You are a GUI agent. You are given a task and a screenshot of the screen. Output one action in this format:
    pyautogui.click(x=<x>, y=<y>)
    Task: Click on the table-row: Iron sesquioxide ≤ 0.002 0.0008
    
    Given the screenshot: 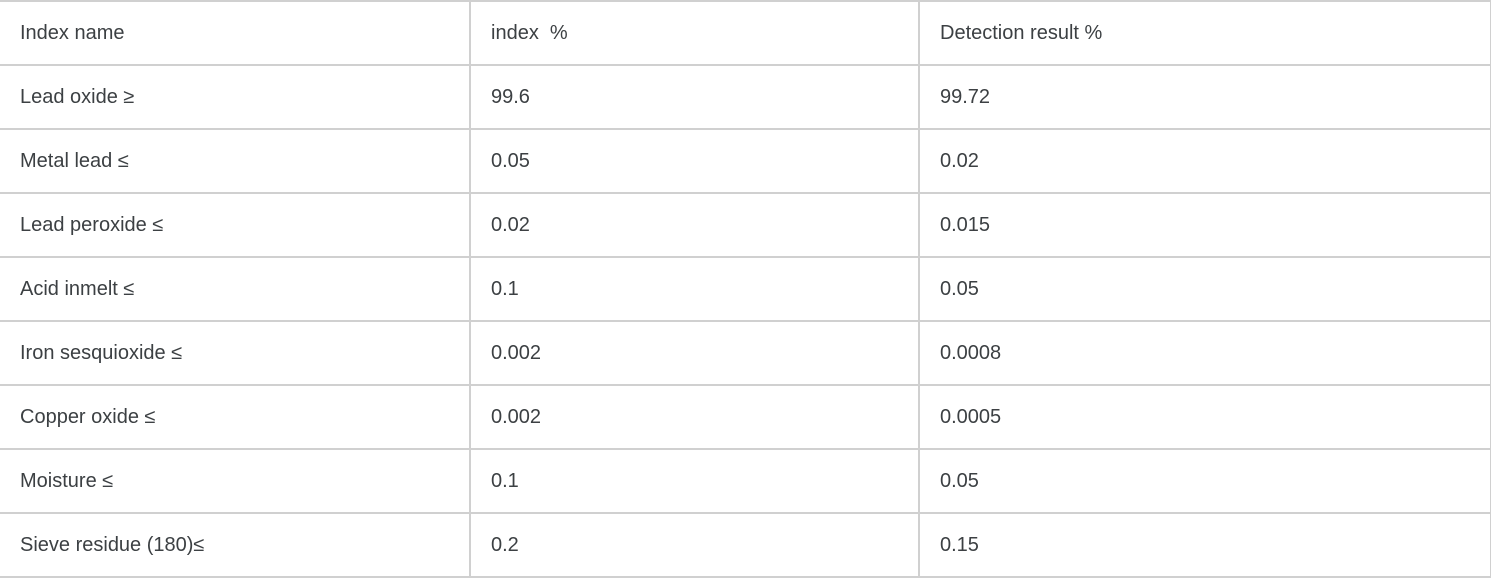 What is the action you would take?
    pyautogui.click(x=745, y=353)
    